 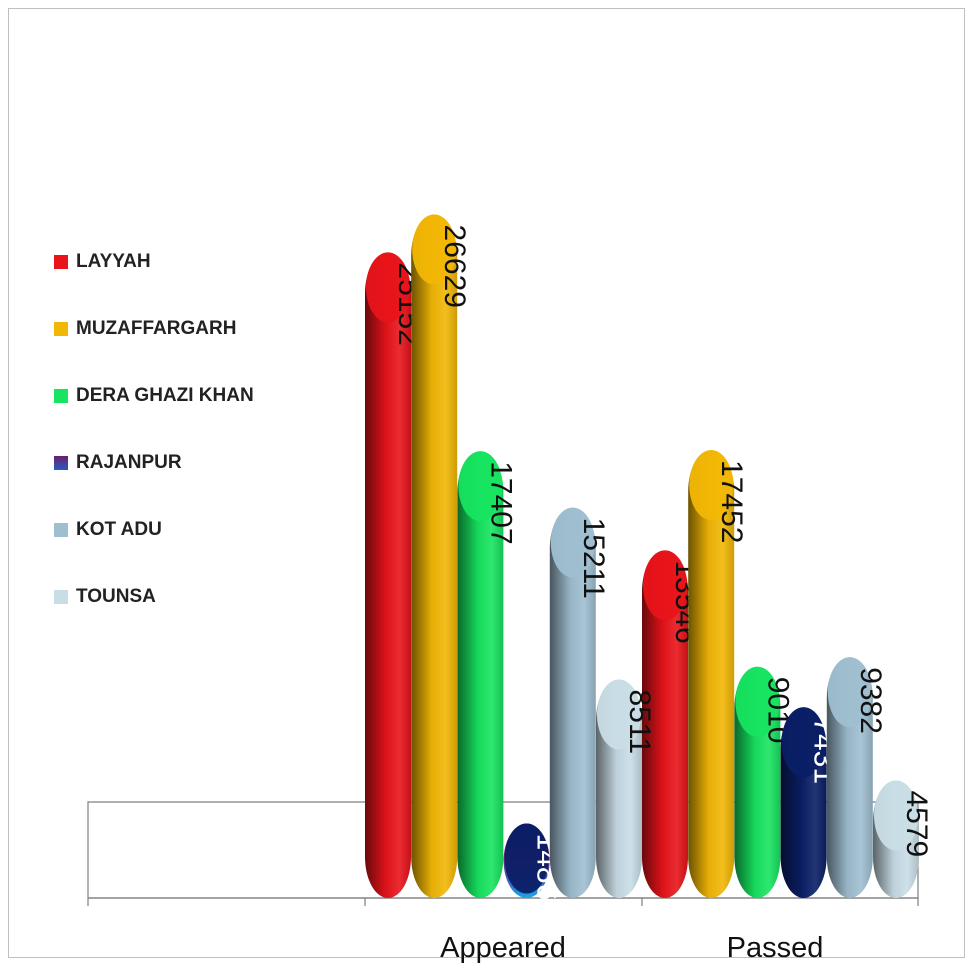 What do you see at coordinates (775, 948) in the screenshot?
I see `category-label-passed: Passed` at bounding box center [775, 948].